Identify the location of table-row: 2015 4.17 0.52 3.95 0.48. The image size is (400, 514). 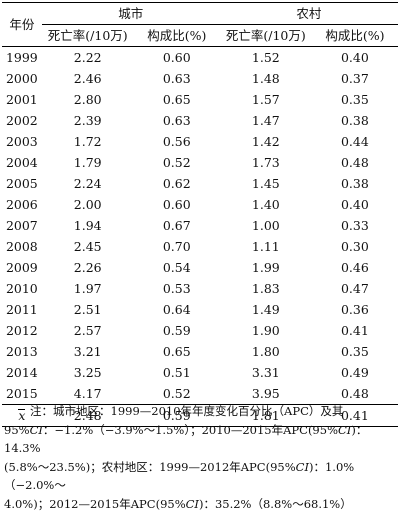
(200, 394).